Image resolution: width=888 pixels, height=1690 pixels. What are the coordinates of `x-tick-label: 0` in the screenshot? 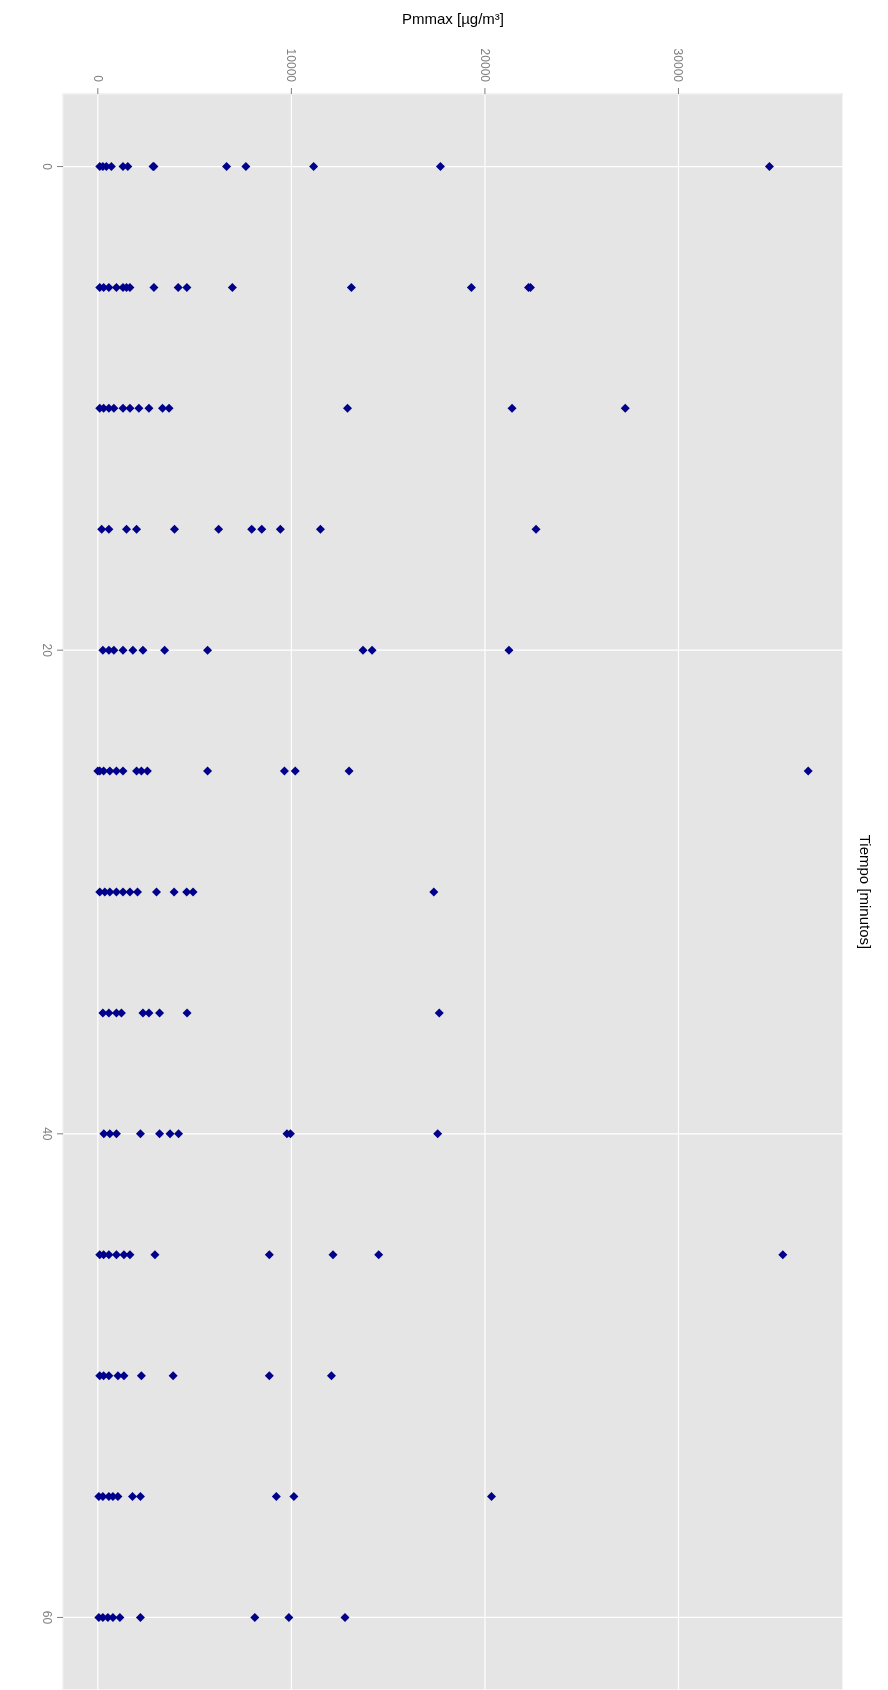 It's located at (97, 79).